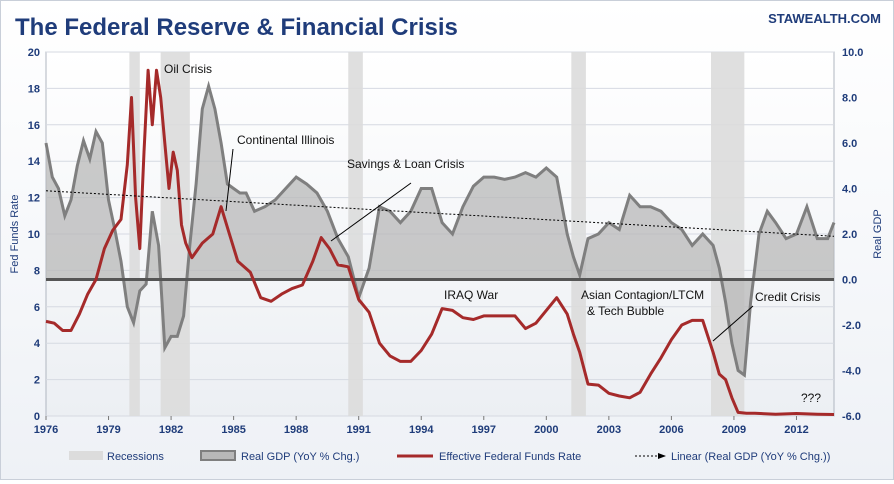 The height and width of the screenshot is (484, 894). I want to click on legend-label: Real GDP (YoY % Chg.), so click(300, 457).